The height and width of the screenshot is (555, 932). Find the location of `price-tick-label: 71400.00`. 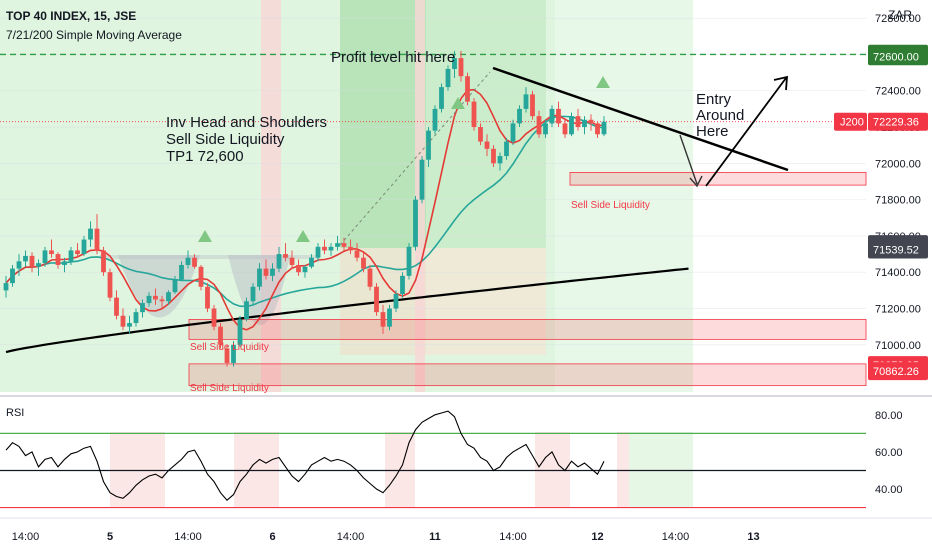

price-tick-label: 71400.00 is located at coordinates (898, 273).